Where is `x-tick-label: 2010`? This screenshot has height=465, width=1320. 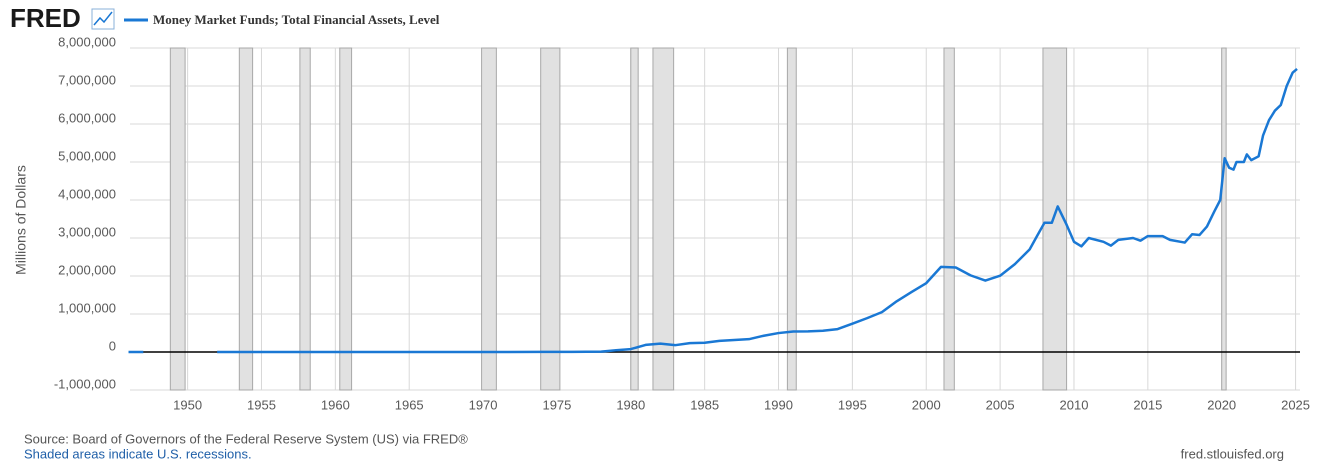 x-tick-label: 2010 is located at coordinates (1074, 404).